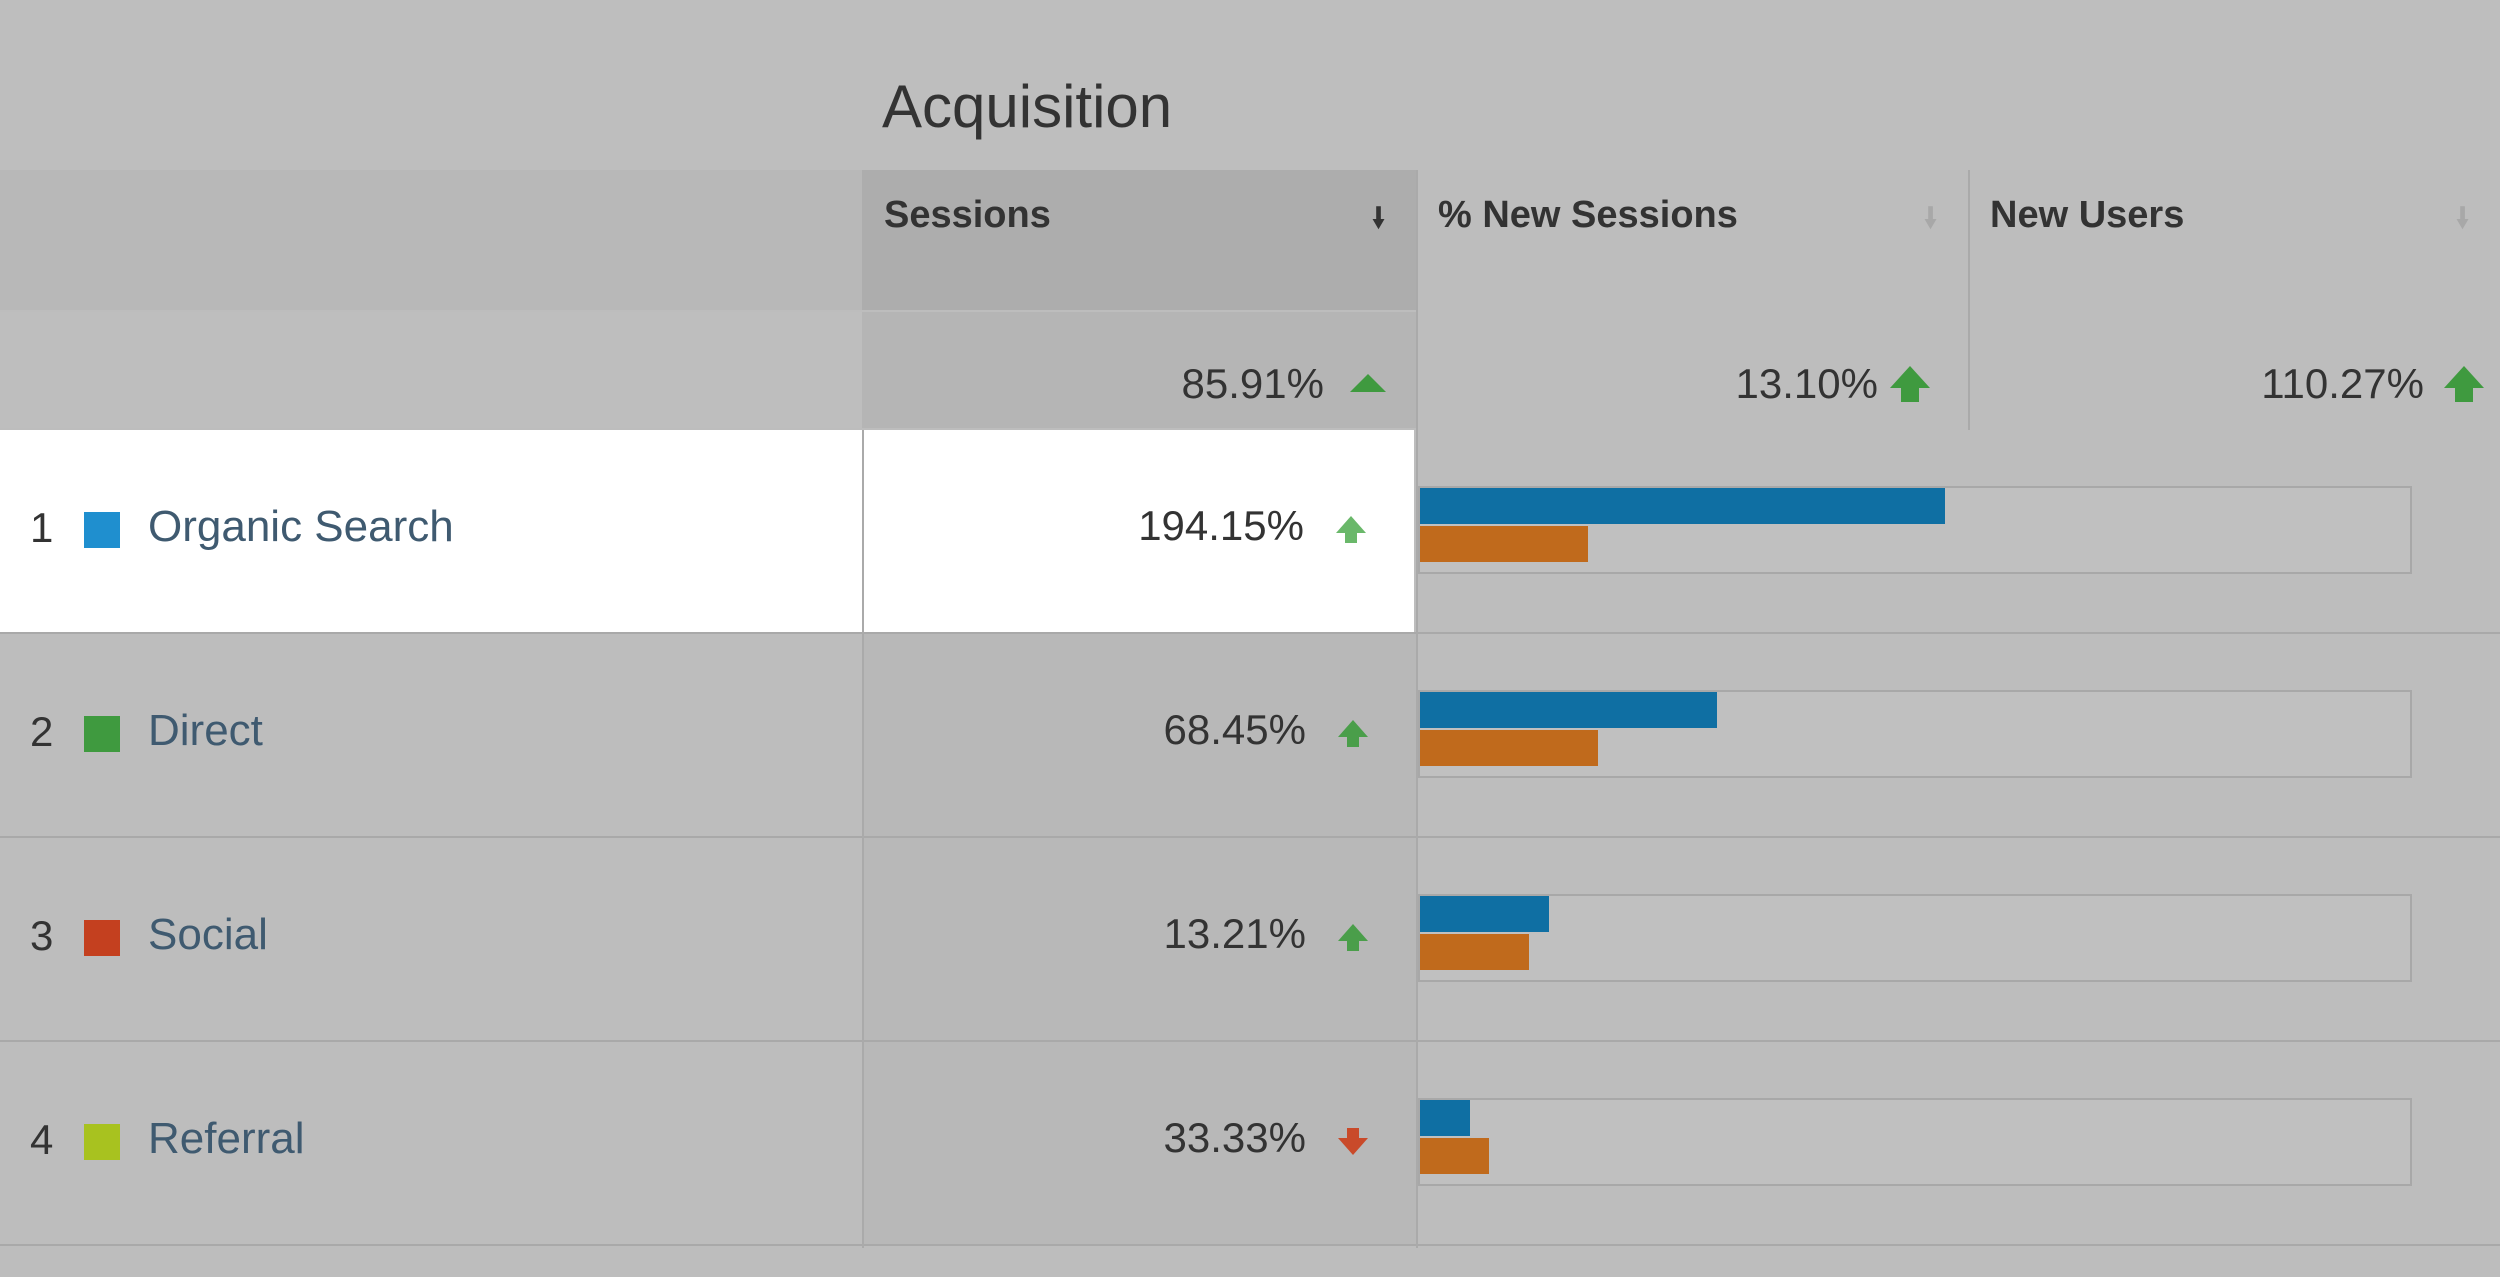 Image resolution: width=2500 pixels, height=1277 pixels. What do you see at coordinates (208, 934) in the screenshot?
I see `channel-link: Social` at bounding box center [208, 934].